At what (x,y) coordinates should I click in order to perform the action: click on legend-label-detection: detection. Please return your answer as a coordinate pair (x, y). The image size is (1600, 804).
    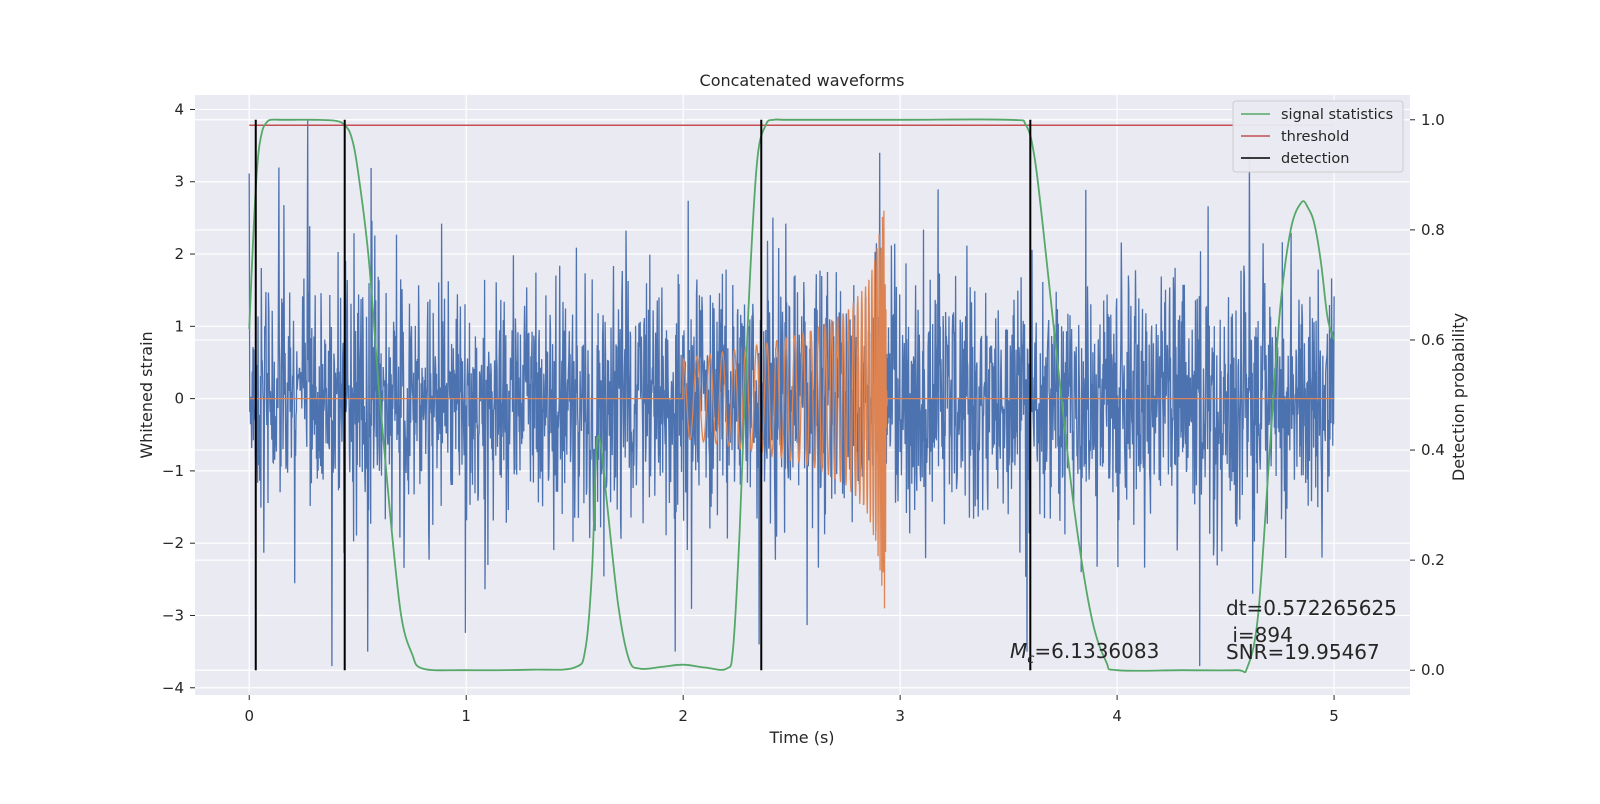
    Looking at the image, I should click on (1315, 159).